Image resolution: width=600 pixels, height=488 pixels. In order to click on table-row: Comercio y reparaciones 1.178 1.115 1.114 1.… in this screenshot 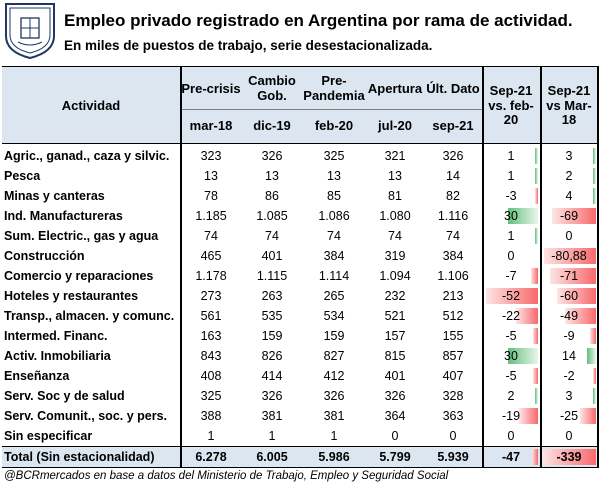, I will do `click(300, 276)`.